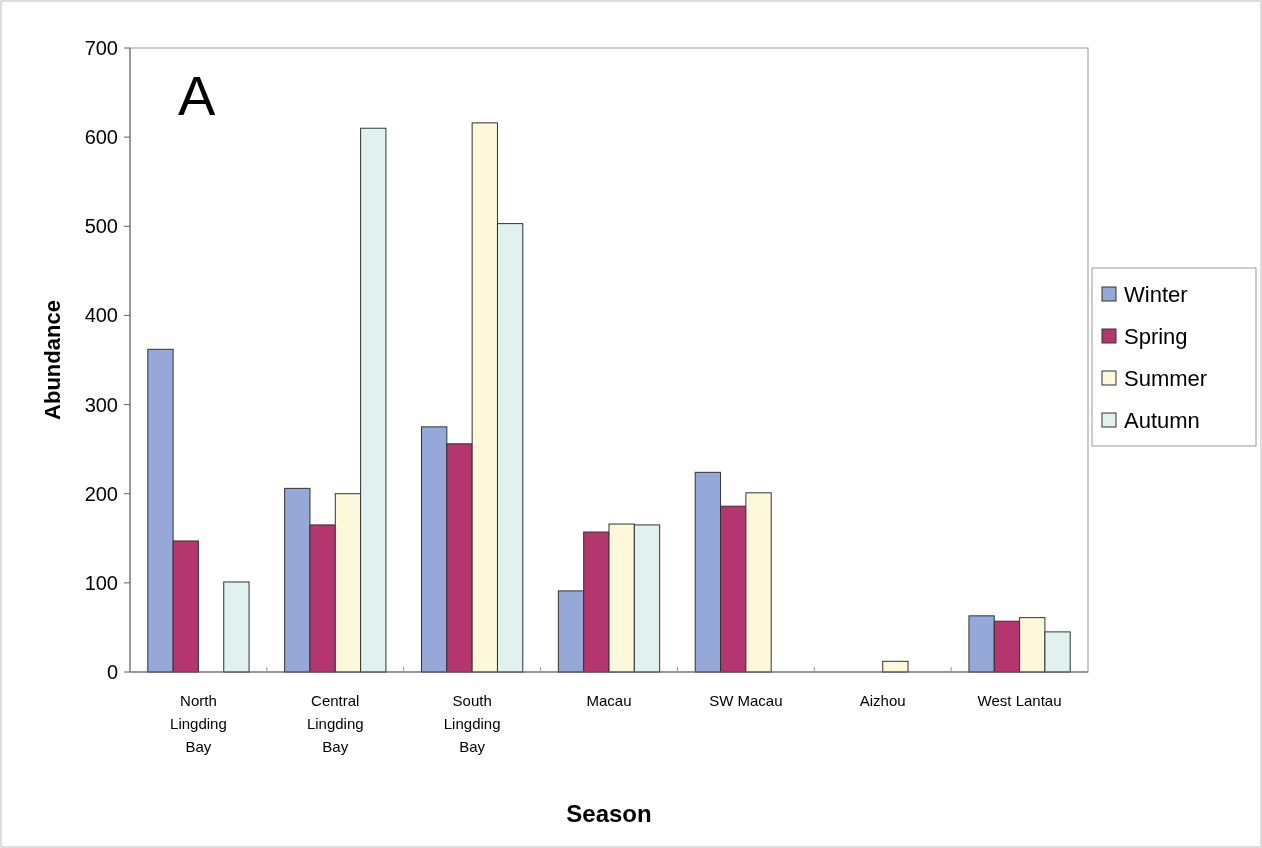 This screenshot has width=1262, height=848. Describe the element at coordinates (882, 700) in the screenshot. I see `x-tick-label: Aizhou` at that location.